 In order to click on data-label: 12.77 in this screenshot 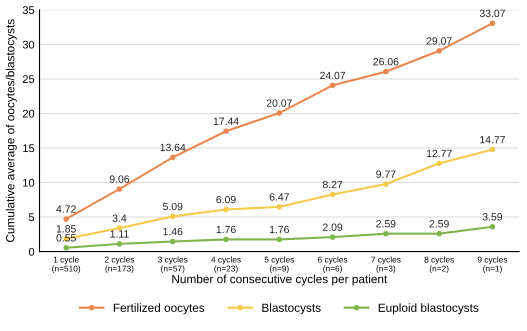, I will do `click(439, 154)`.